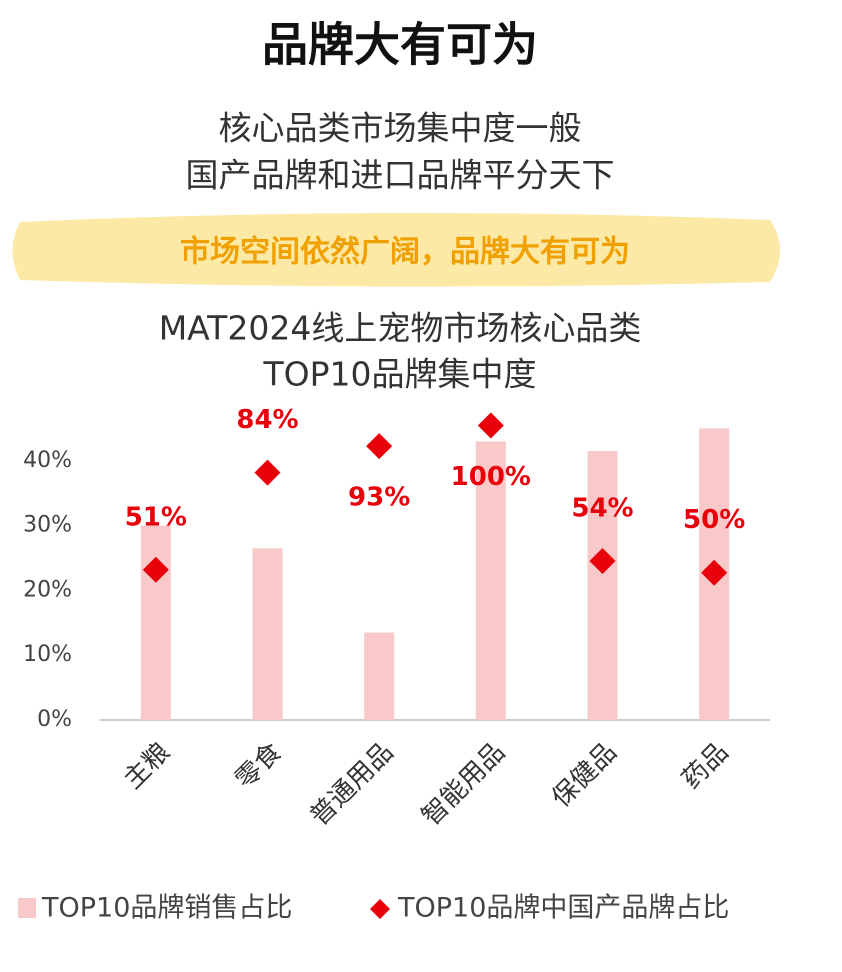 The image size is (842, 972). I want to click on chart-title: TOP10品牌集中度, so click(399, 374).